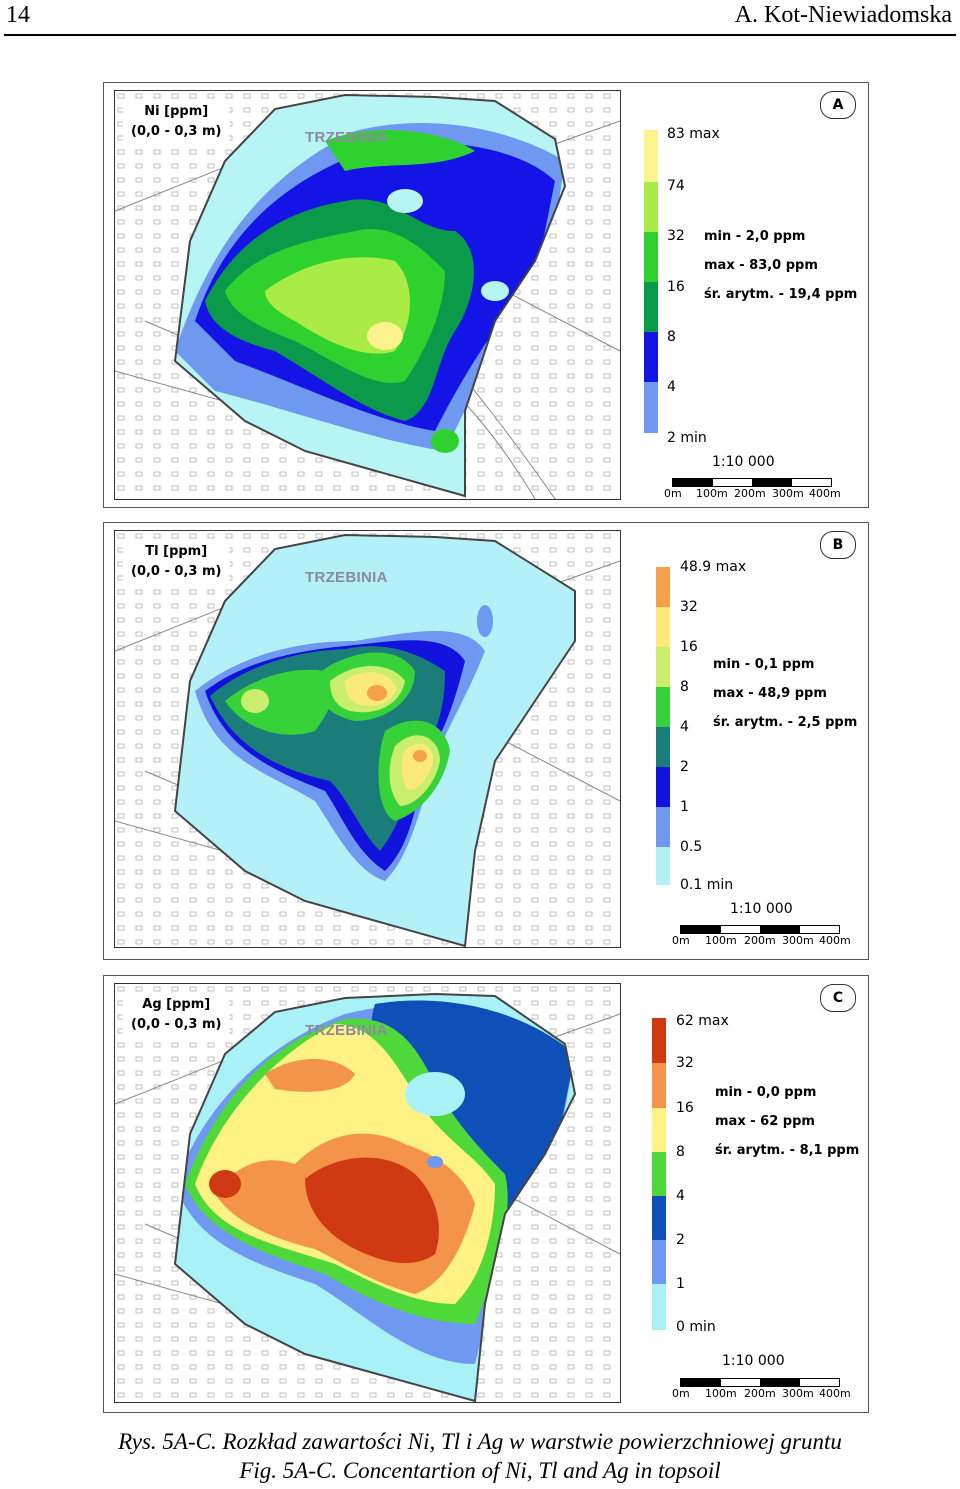  I want to click on stat-min: min - 2,0 ppm, so click(755, 236).